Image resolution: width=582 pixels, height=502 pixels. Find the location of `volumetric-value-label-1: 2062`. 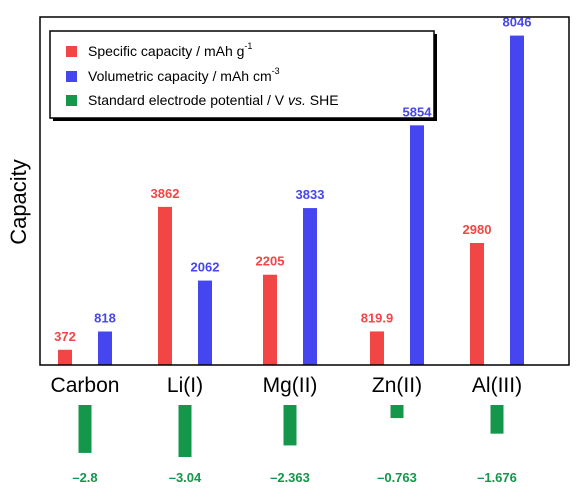

volumetric-value-label-1: 2062 is located at coordinates (205, 267).